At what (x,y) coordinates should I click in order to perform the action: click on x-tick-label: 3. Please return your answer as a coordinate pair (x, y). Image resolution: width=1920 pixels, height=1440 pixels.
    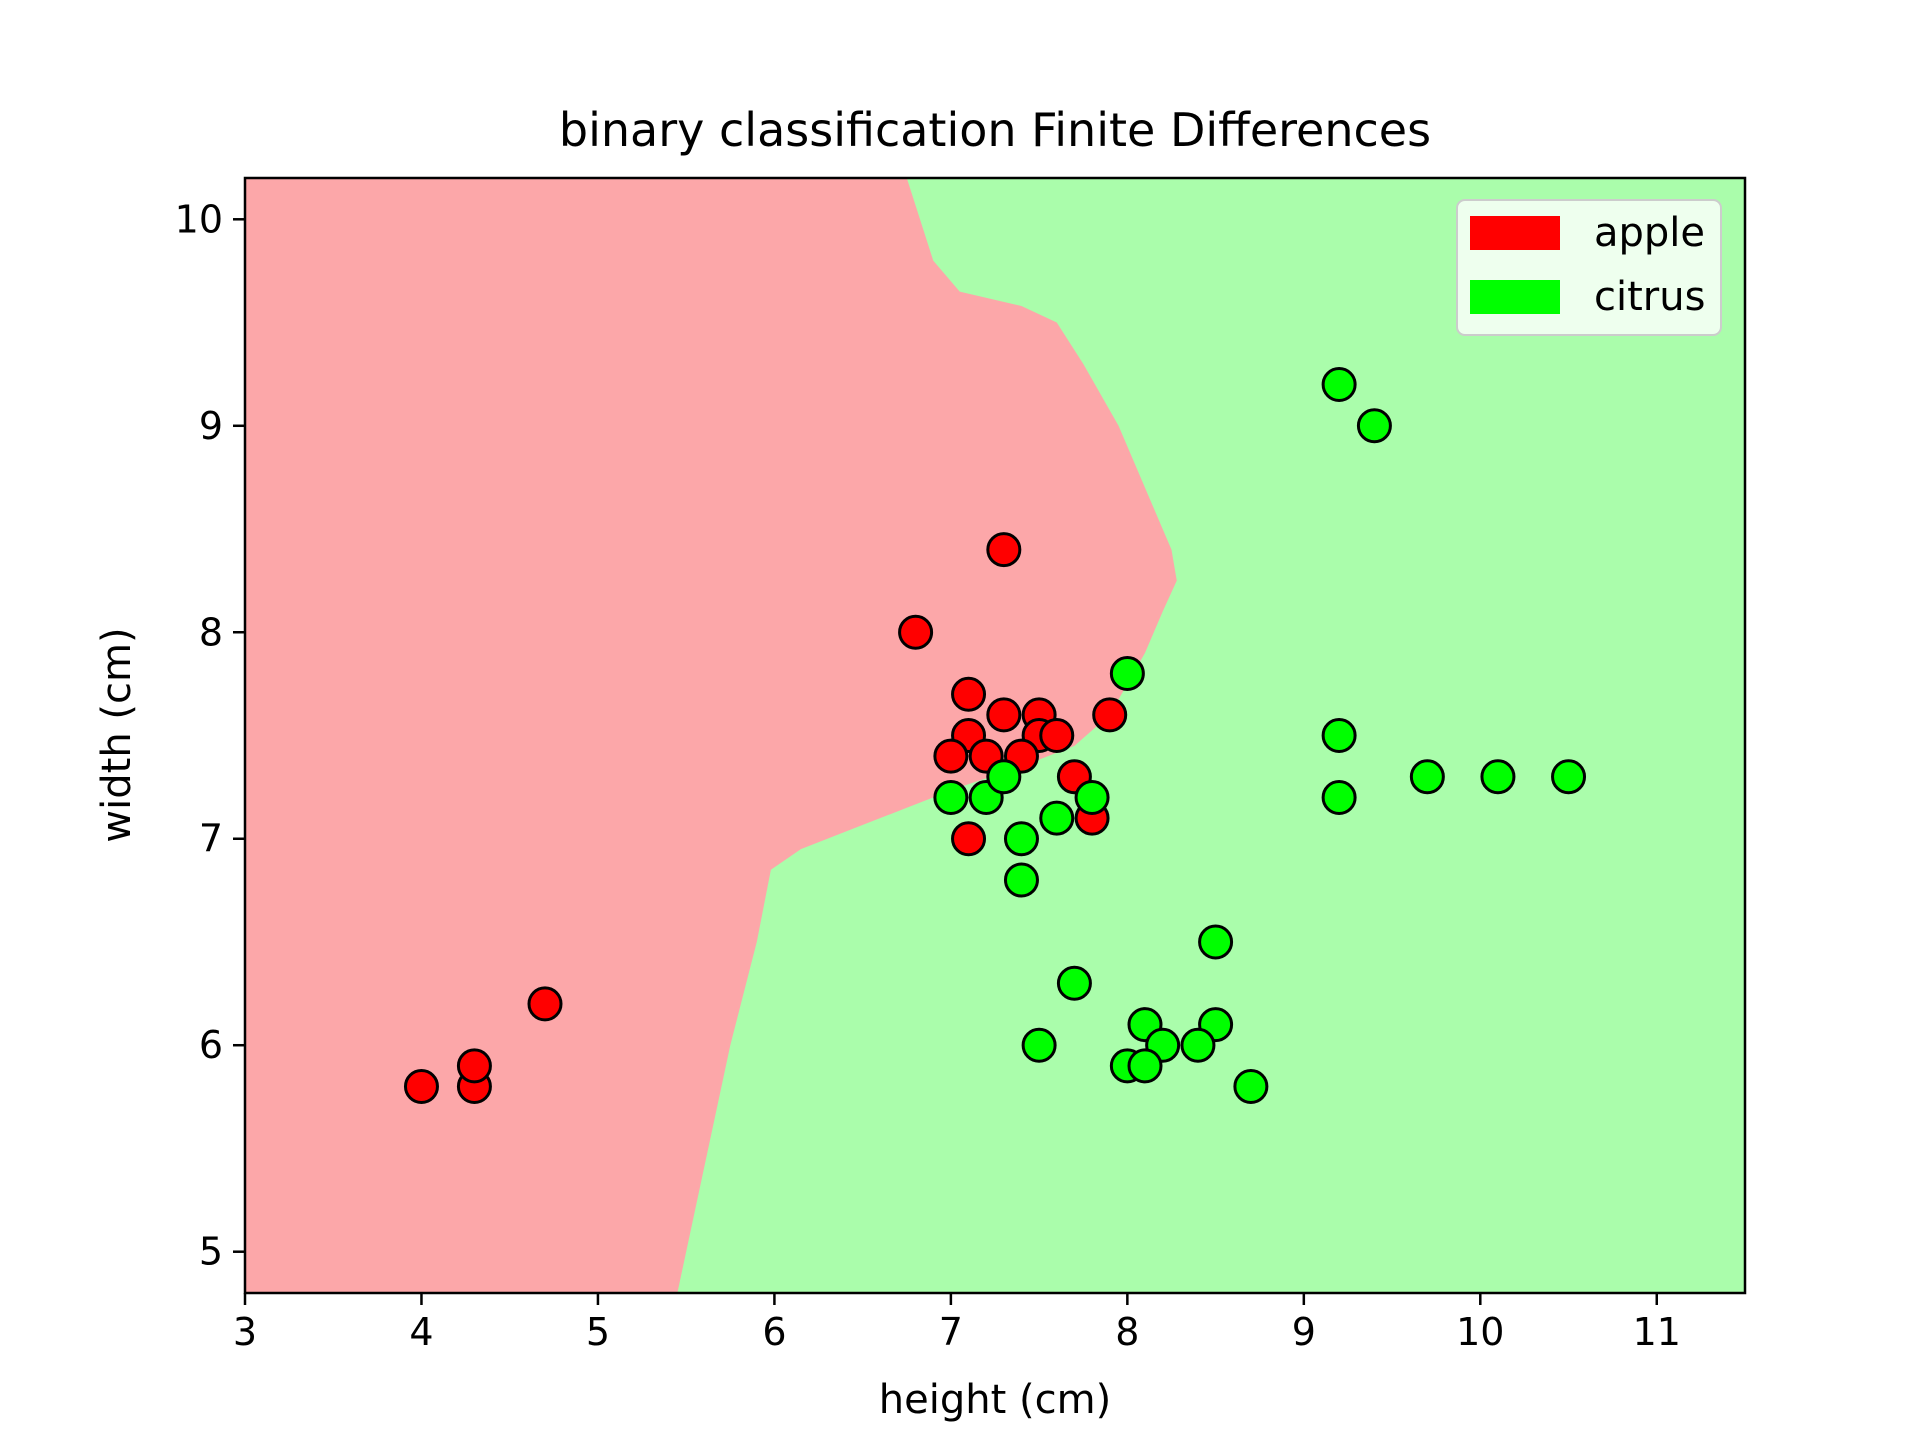
    Looking at the image, I should click on (245, 1332).